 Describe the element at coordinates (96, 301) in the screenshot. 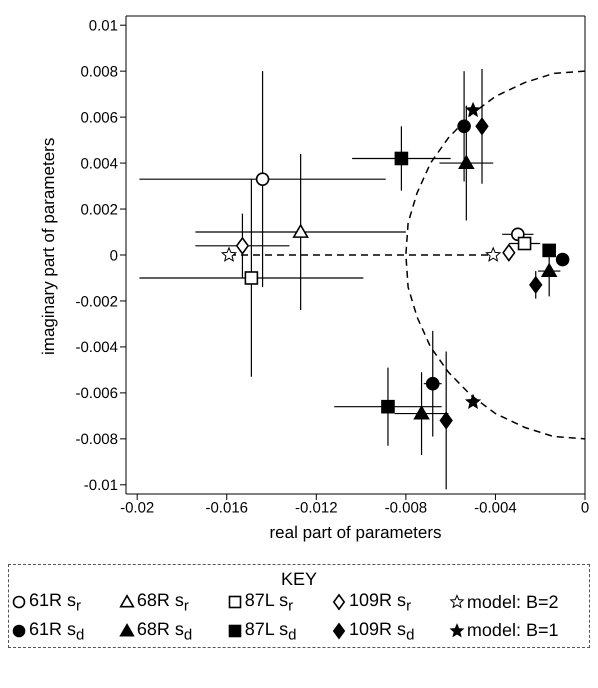

I see `y-tick-label: -0.002` at that location.